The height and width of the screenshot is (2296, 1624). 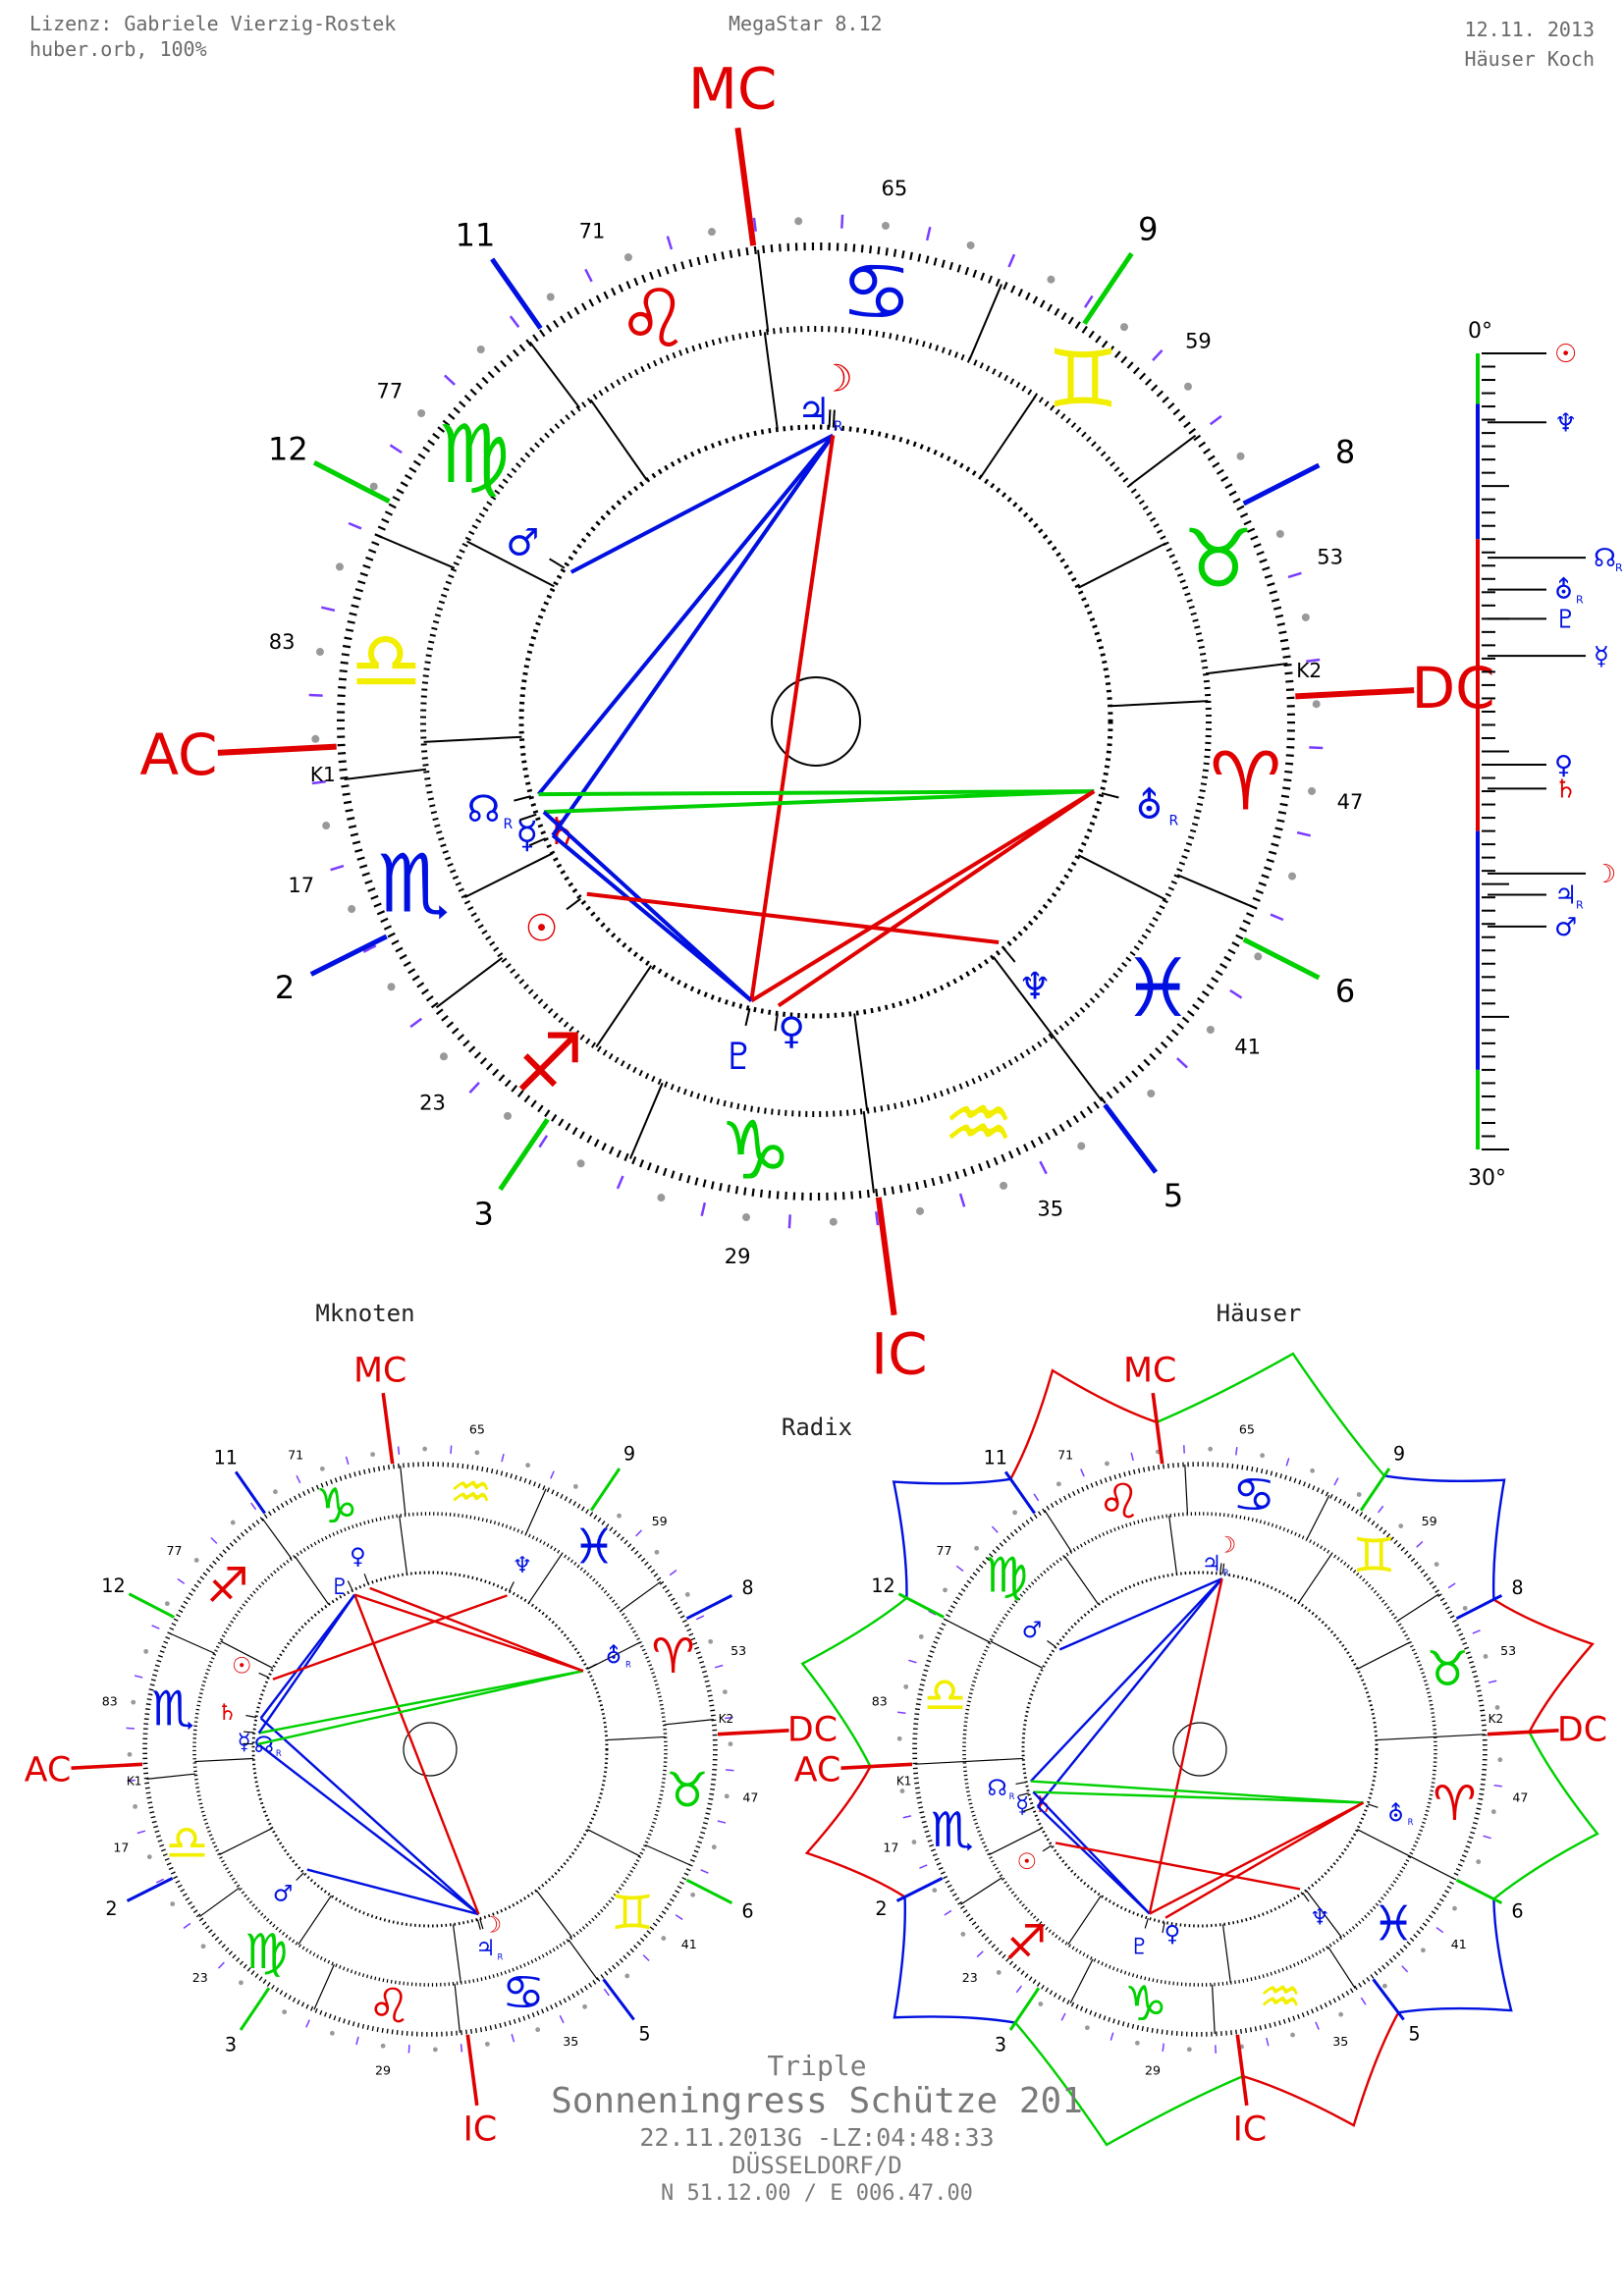 What do you see at coordinates (1508, 1650) in the screenshot?
I see `age-label: 53` at bounding box center [1508, 1650].